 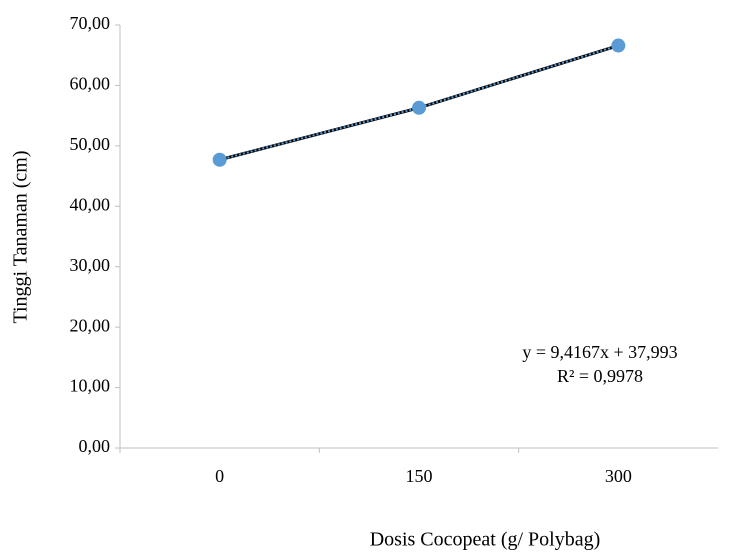 What do you see at coordinates (90, 144) in the screenshot?
I see `y-tick-label: 50,00` at bounding box center [90, 144].